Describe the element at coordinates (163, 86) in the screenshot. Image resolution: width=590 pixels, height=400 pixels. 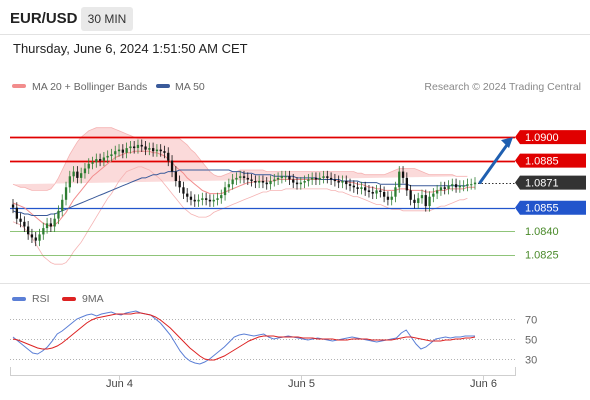
I see `ma50-legend-swatch` at that location.